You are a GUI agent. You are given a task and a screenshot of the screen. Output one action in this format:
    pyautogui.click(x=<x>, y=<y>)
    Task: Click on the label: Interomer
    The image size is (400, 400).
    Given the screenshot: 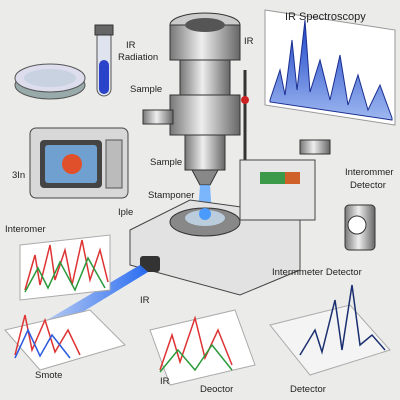 What is the action you would take?
    pyautogui.click(x=25, y=229)
    